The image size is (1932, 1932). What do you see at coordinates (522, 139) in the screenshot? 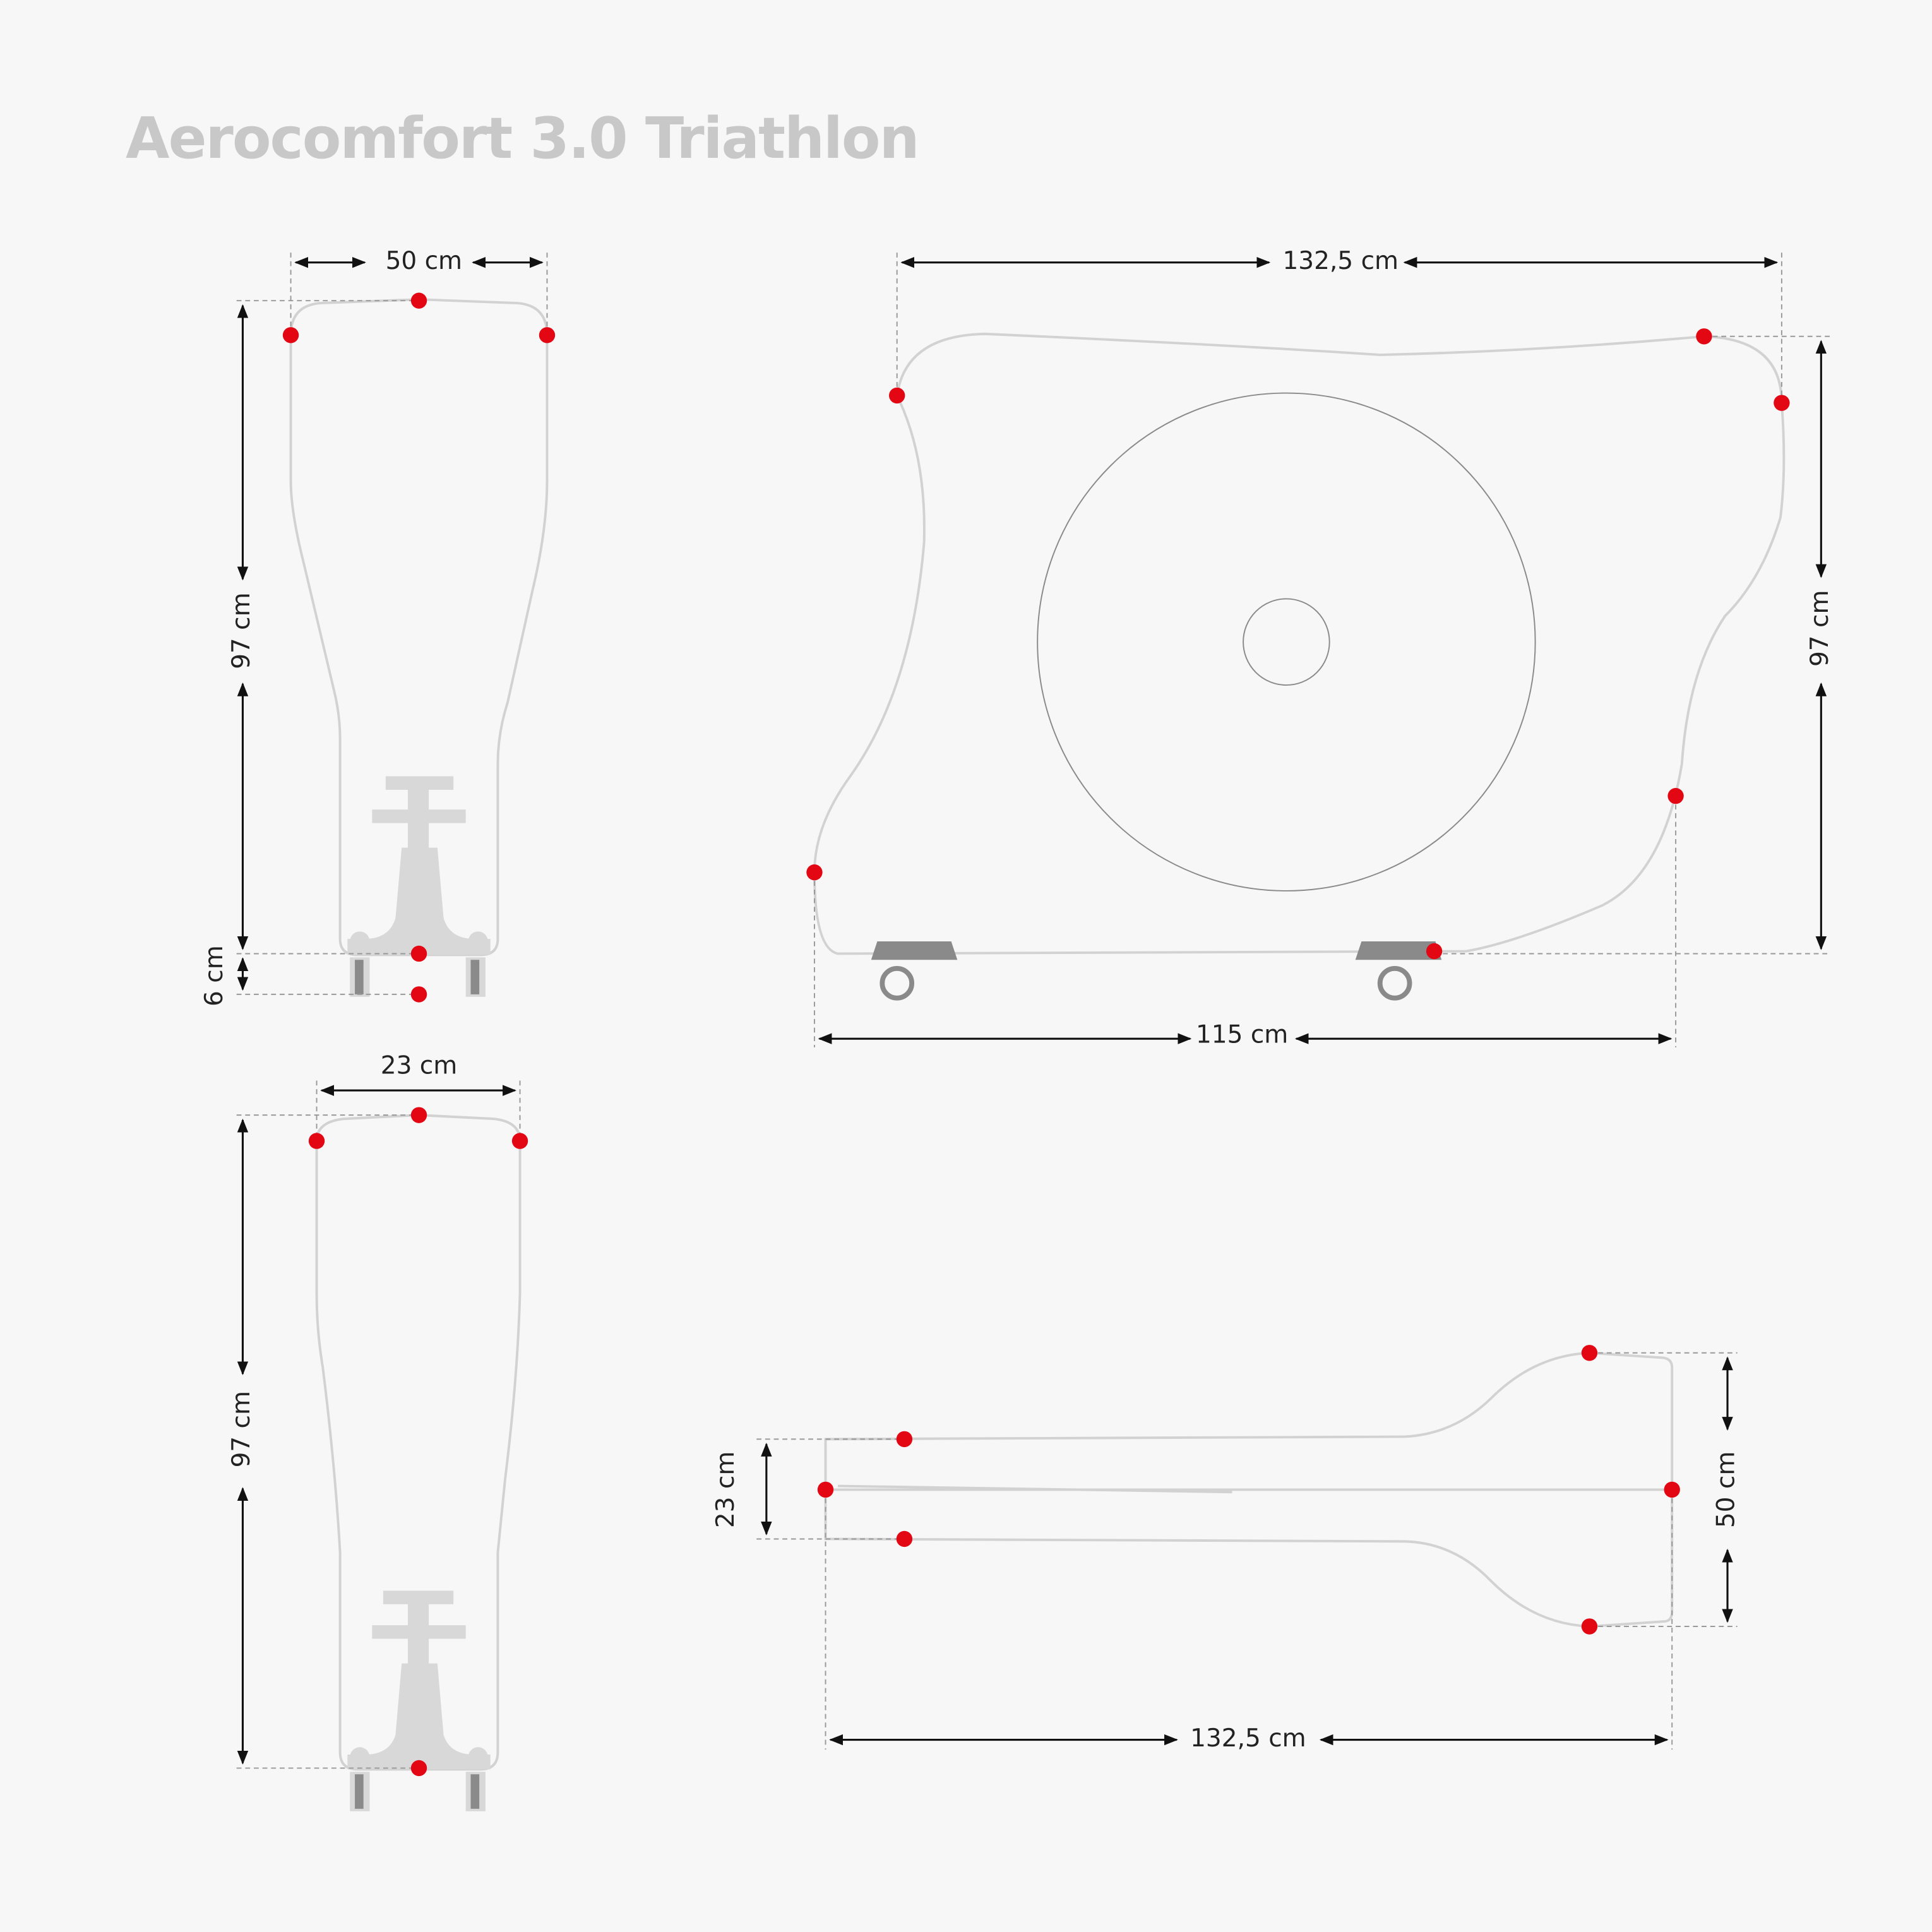
I see `title: Aerocomfort 3.0 Triathlon` at bounding box center [522, 139].